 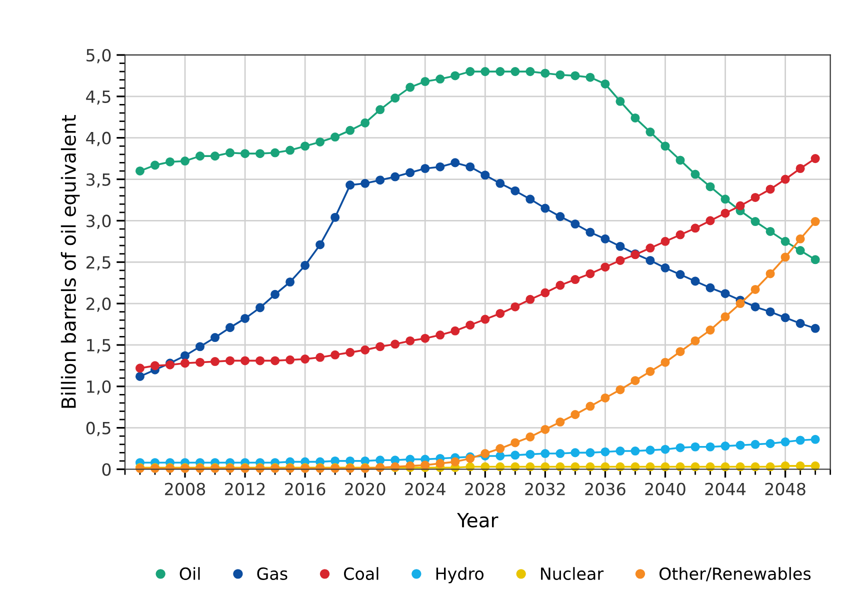 What do you see at coordinates (99, 387) in the screenshot?
I see `y-tick-label: 1,0` at bounding box center [99, 387].